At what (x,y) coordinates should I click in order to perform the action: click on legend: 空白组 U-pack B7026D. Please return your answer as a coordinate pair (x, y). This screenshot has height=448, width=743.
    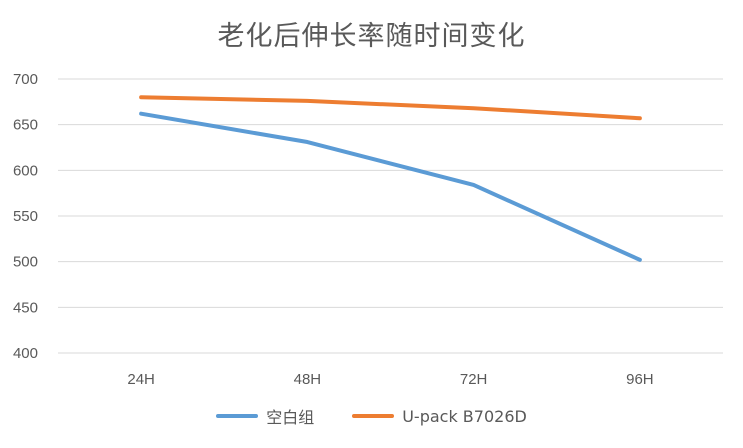
    Looking at the image, I should click on (371, 416).